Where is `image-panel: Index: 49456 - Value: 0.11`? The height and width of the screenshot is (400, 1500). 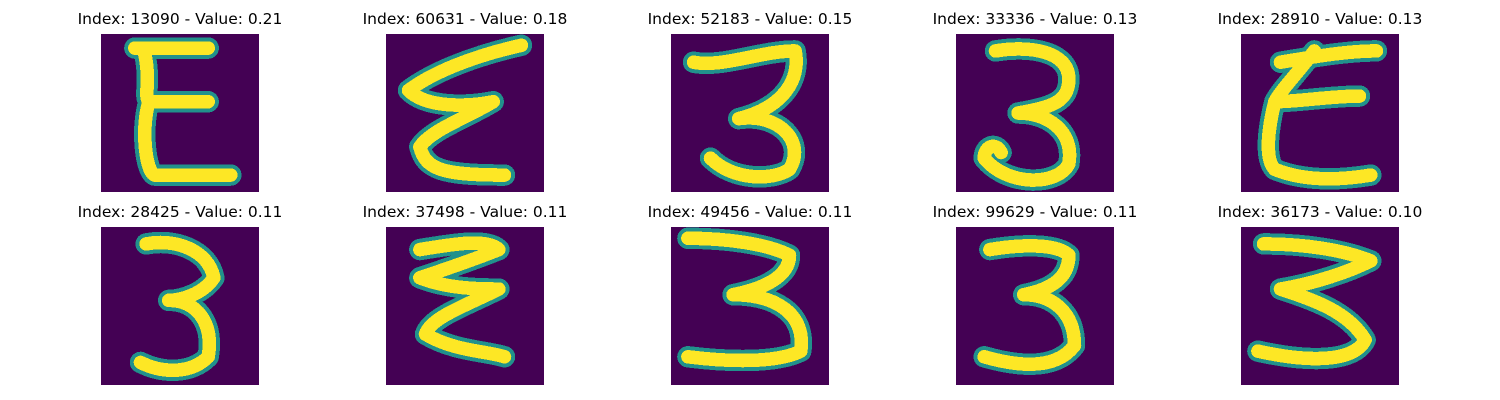
image-panel: Index: 49456 - Value: 0.11 is located at coordinates (750, 293).